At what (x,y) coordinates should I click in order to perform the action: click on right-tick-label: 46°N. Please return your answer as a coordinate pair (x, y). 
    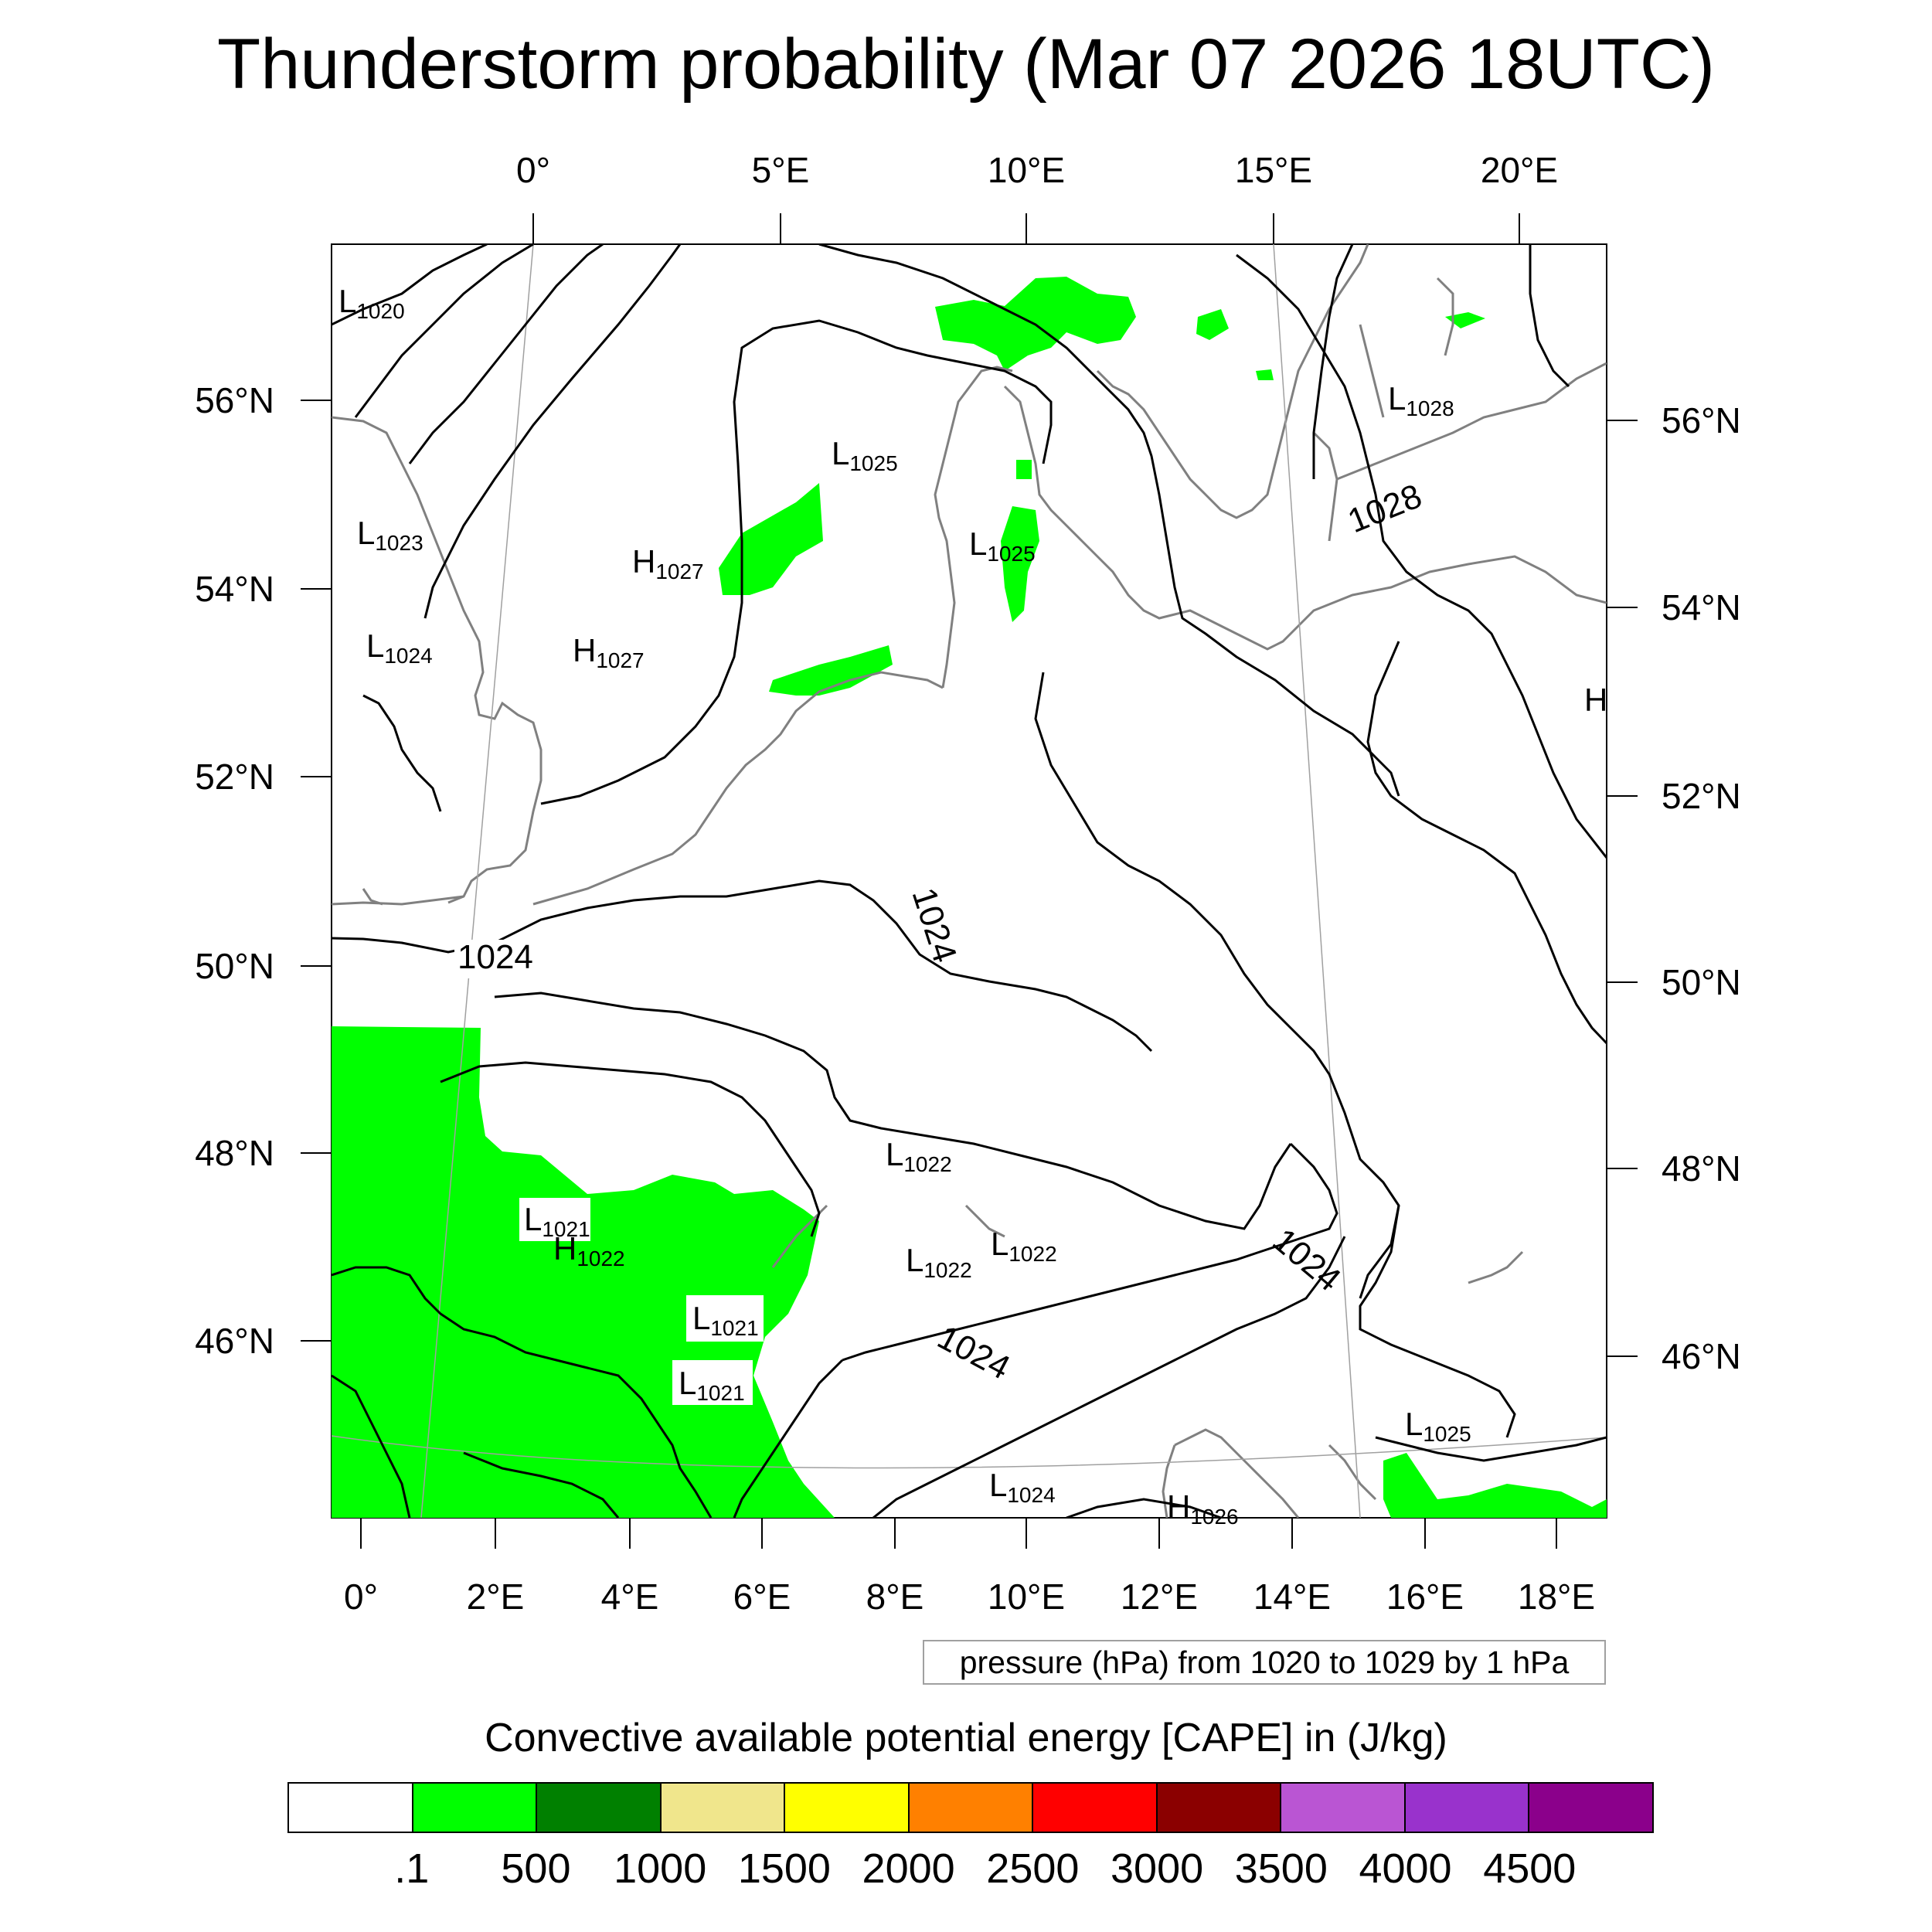
    Looking at the image, I should click on (1701, 1356).